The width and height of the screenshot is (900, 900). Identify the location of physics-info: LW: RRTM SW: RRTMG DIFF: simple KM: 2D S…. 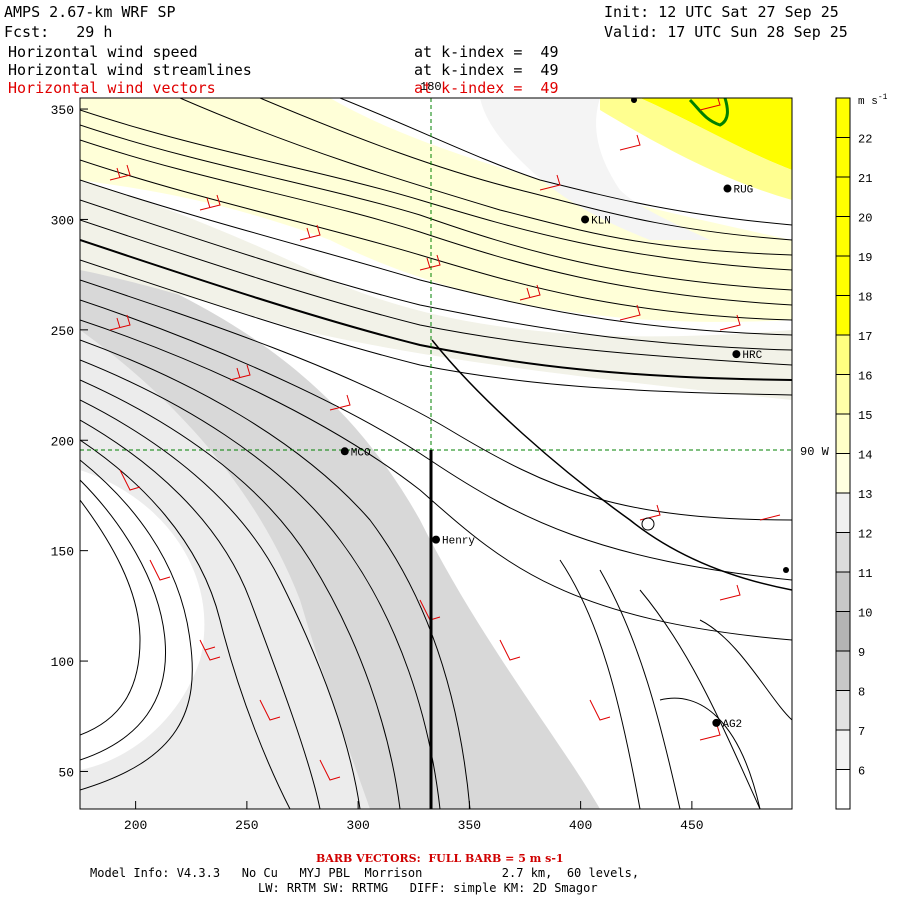
(428, 888).